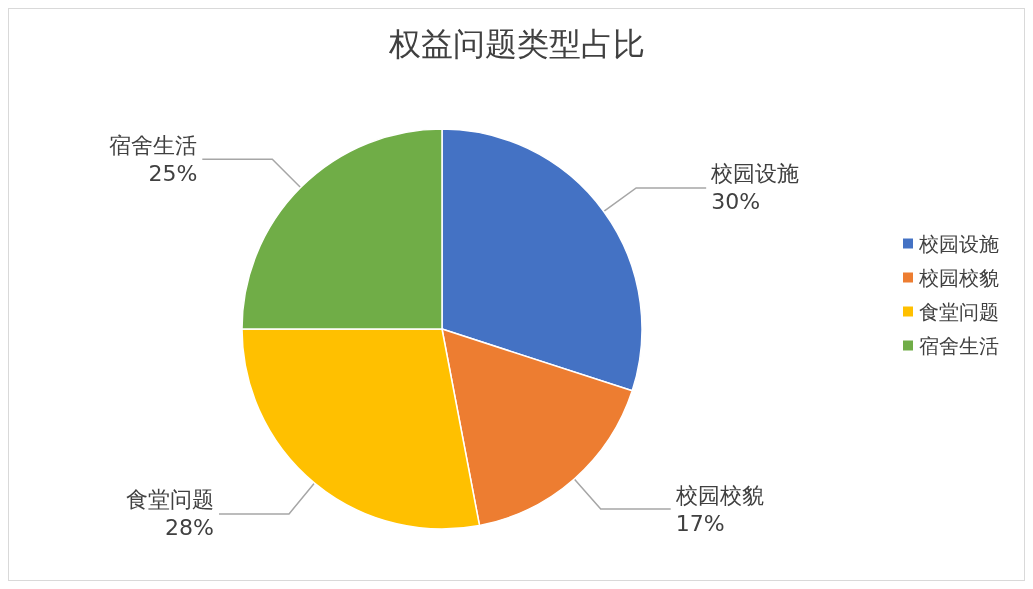  Describe the element at coordinates (516, 44) in the screenshot. I see `chart-title: 权益问题类型占比` at that location.